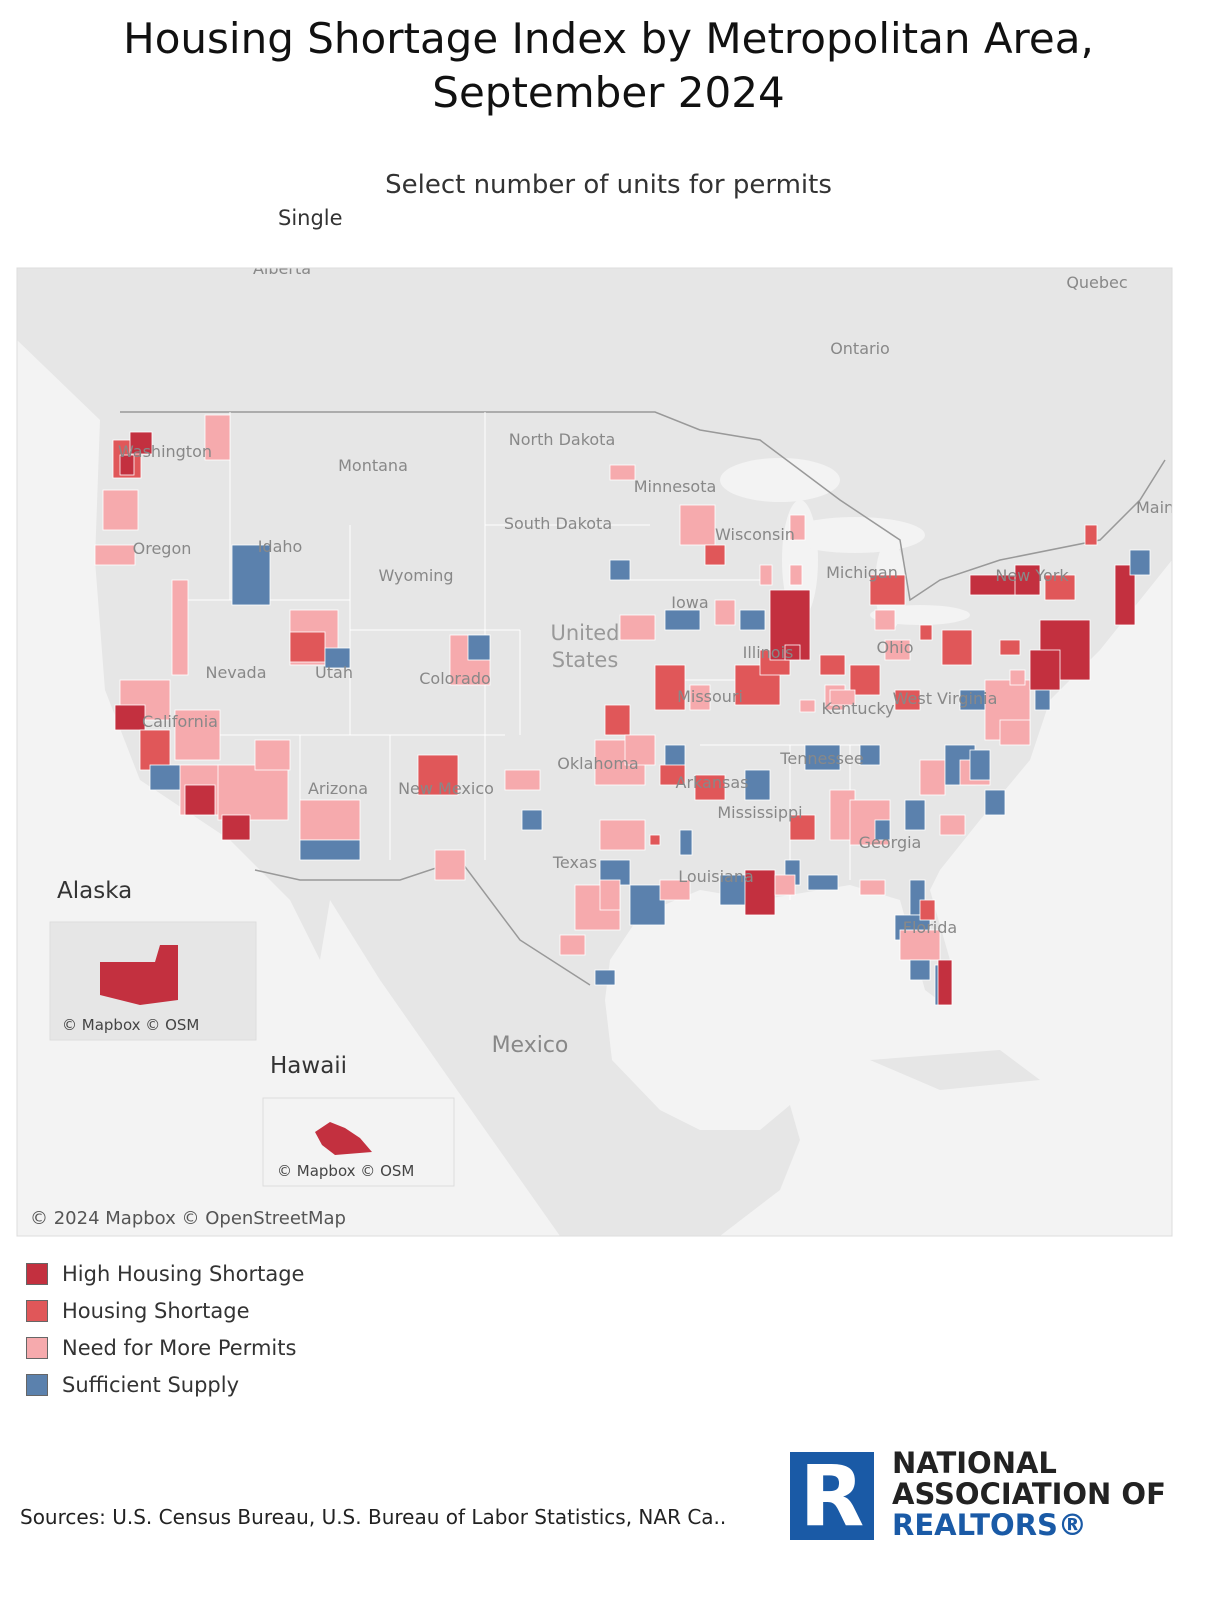 The width and height of the screenshot is (1217, 1611). I want to click on place-label: Quebec, so click(1096, 282).